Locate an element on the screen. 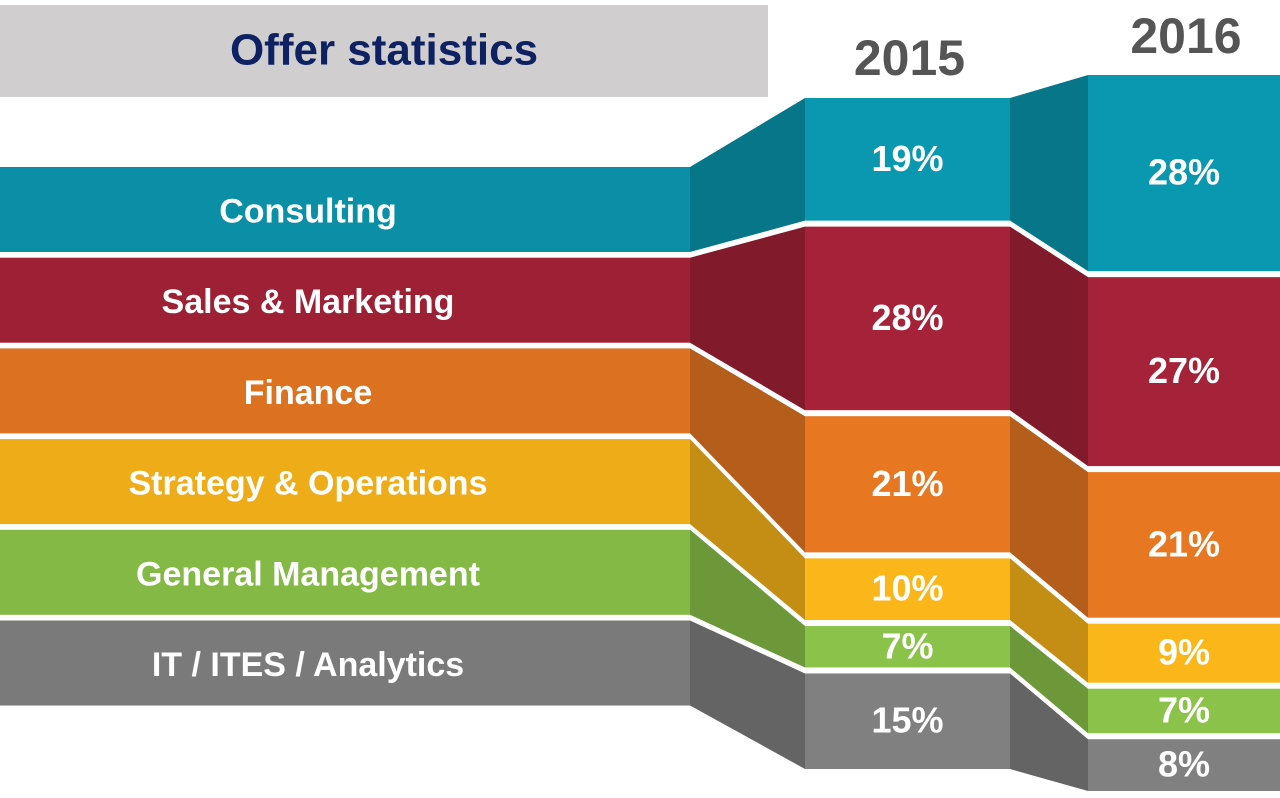  year-label: 2016 is located at coordinates (1185, 36).